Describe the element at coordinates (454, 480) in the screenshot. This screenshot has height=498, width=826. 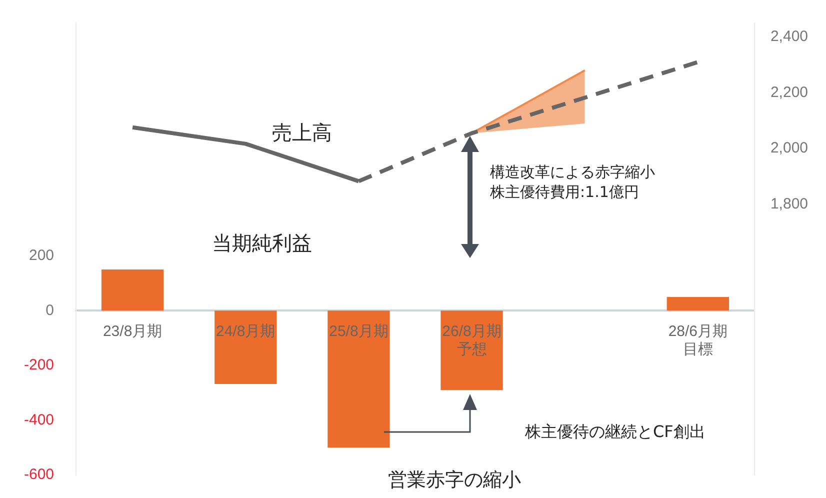
I see `annotation: 営業赤字の縮小` at that location.